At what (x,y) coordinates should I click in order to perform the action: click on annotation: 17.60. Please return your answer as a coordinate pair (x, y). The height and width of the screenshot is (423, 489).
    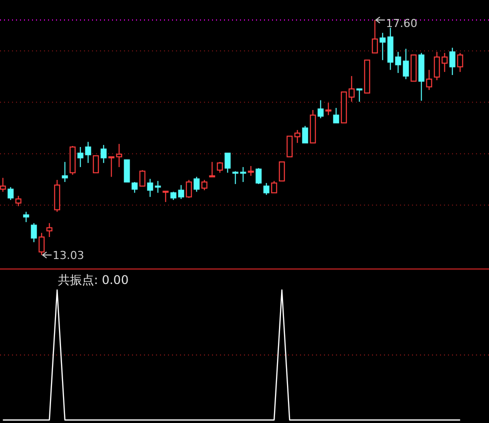
    Looking at the image, I should click on (402, 23).